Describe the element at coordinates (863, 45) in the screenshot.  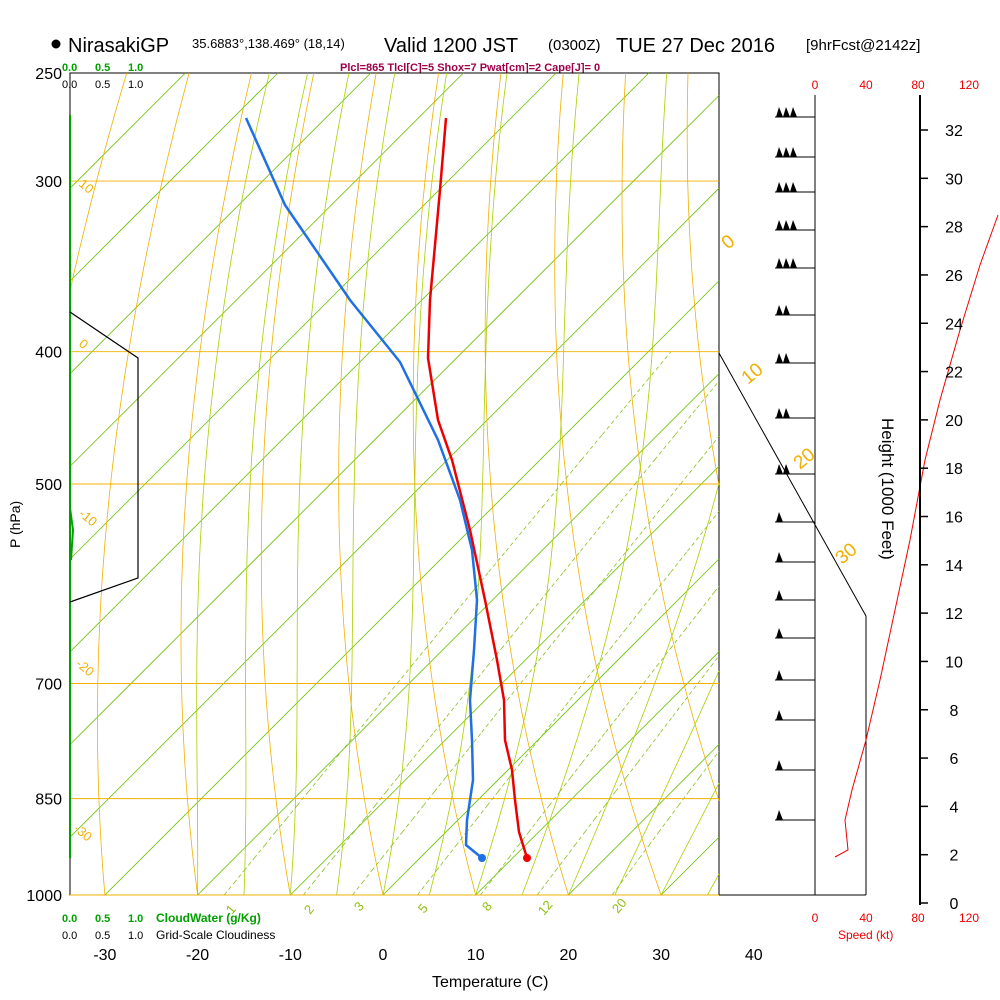
I see `forecast-hour: [9hrFcst@2142z]` at that location.